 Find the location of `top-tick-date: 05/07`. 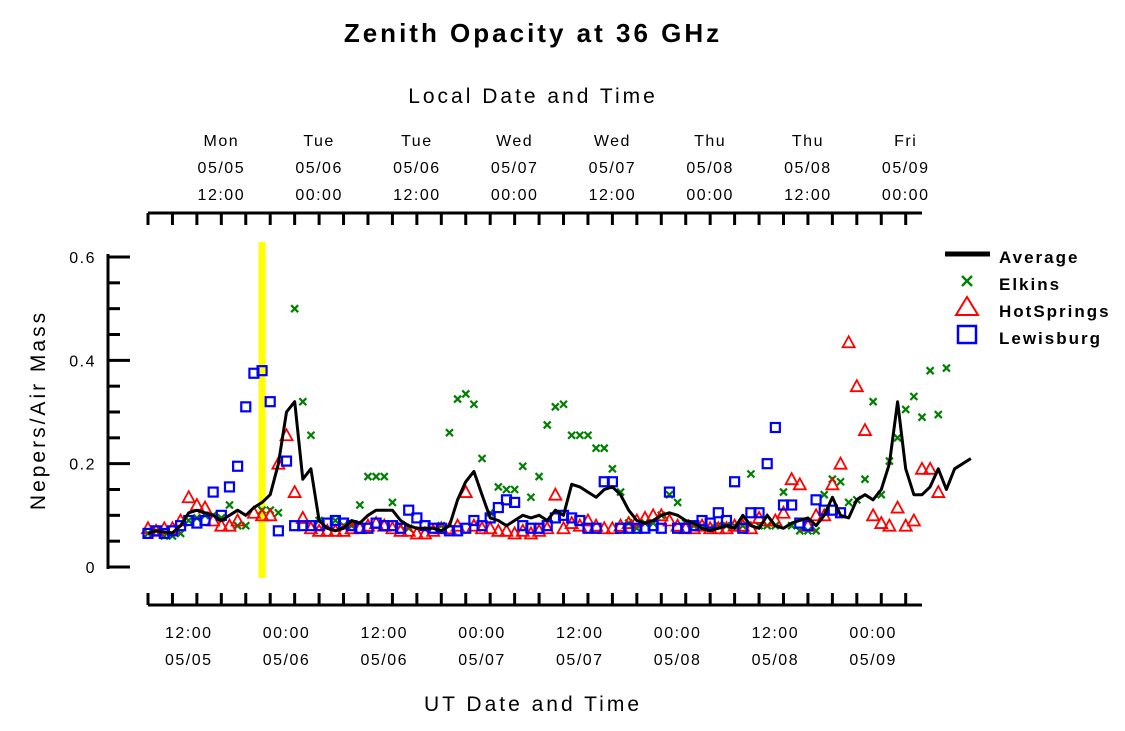

top-tick-date: 05/07 is located at coordinates (515, 168).